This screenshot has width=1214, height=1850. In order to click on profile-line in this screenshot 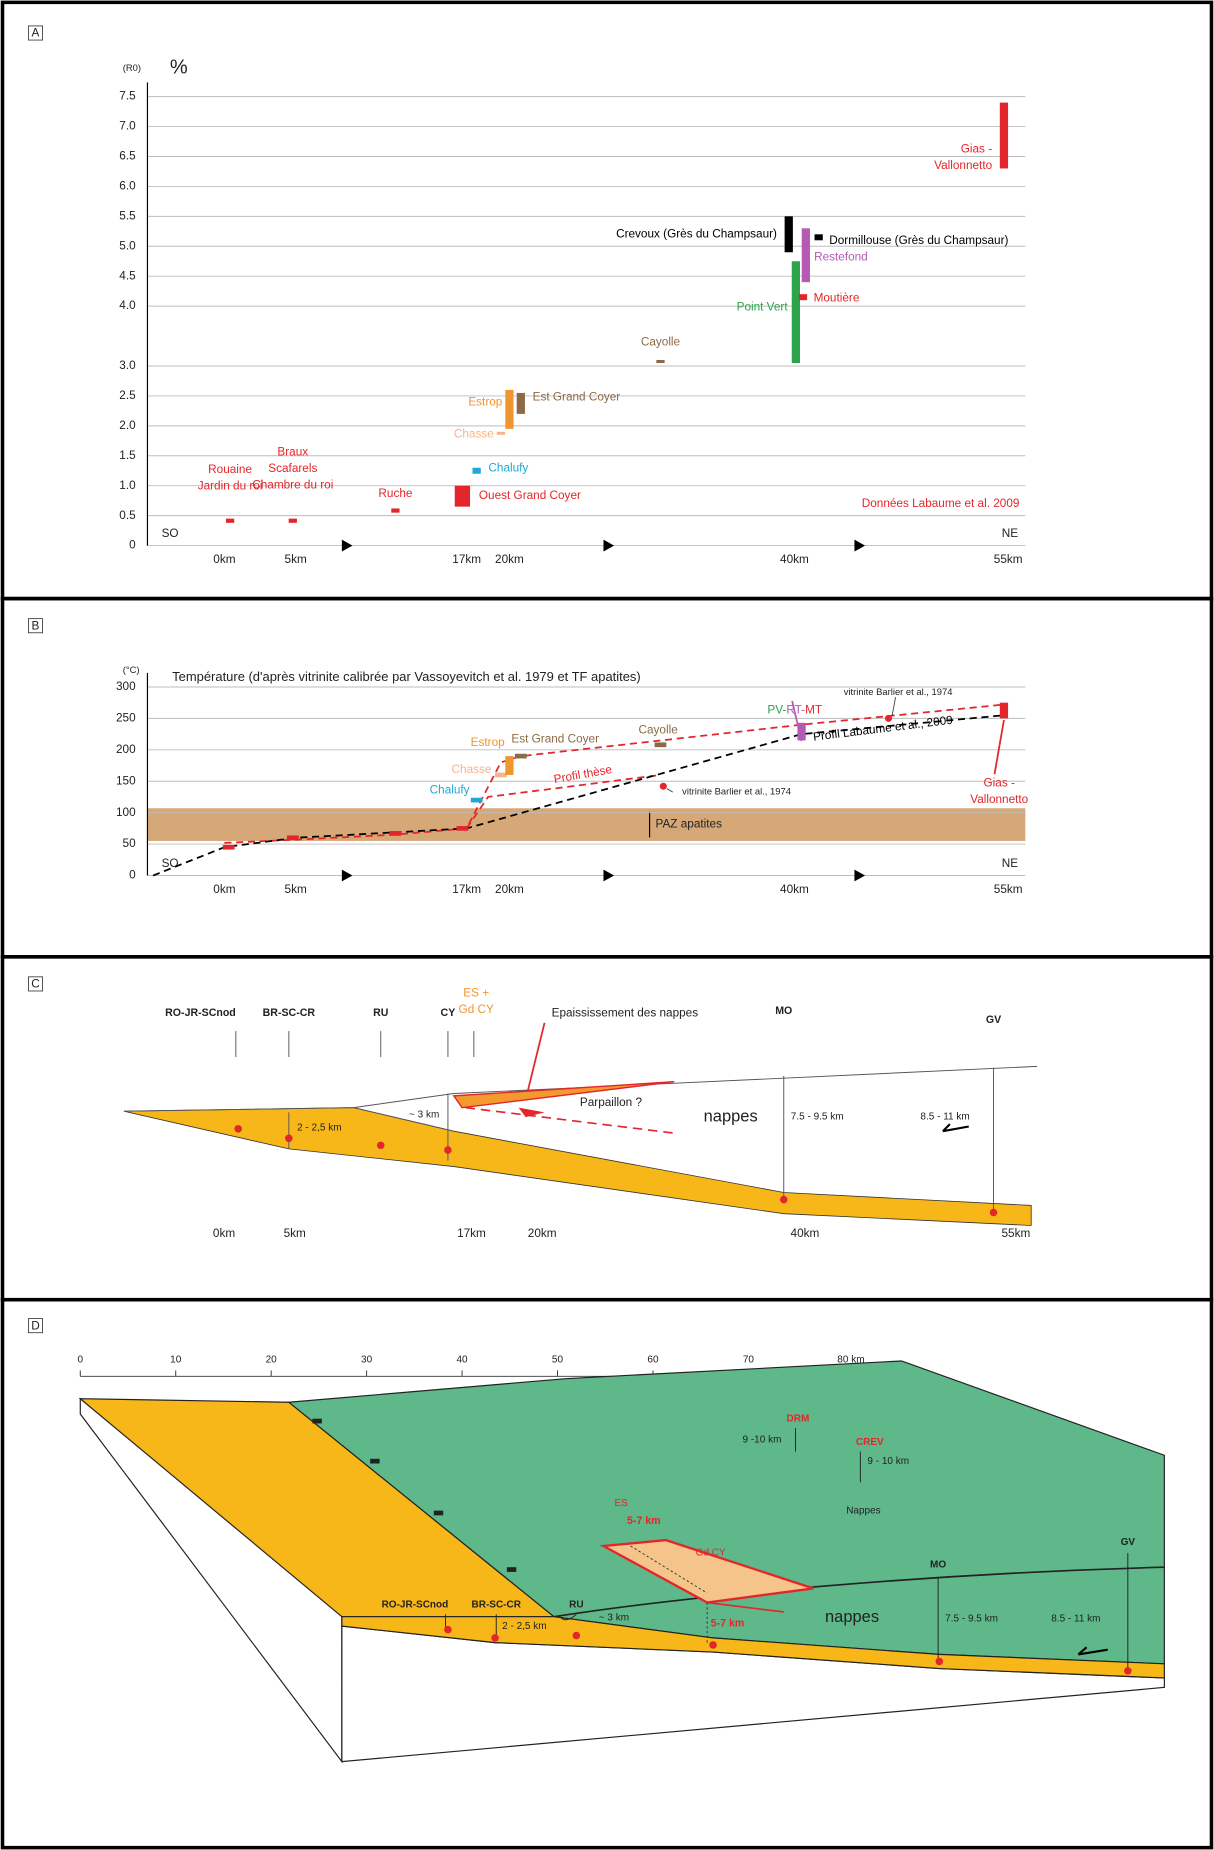, I will do `click(578, 795)`.